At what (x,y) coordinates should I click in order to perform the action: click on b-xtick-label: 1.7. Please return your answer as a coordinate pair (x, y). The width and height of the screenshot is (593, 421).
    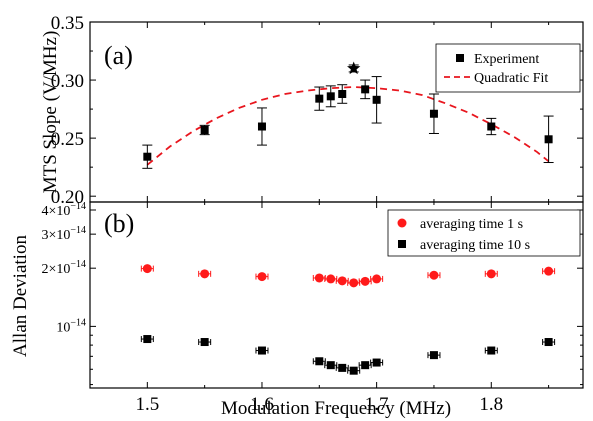
    Looking at the image, I should click on (377, 404).